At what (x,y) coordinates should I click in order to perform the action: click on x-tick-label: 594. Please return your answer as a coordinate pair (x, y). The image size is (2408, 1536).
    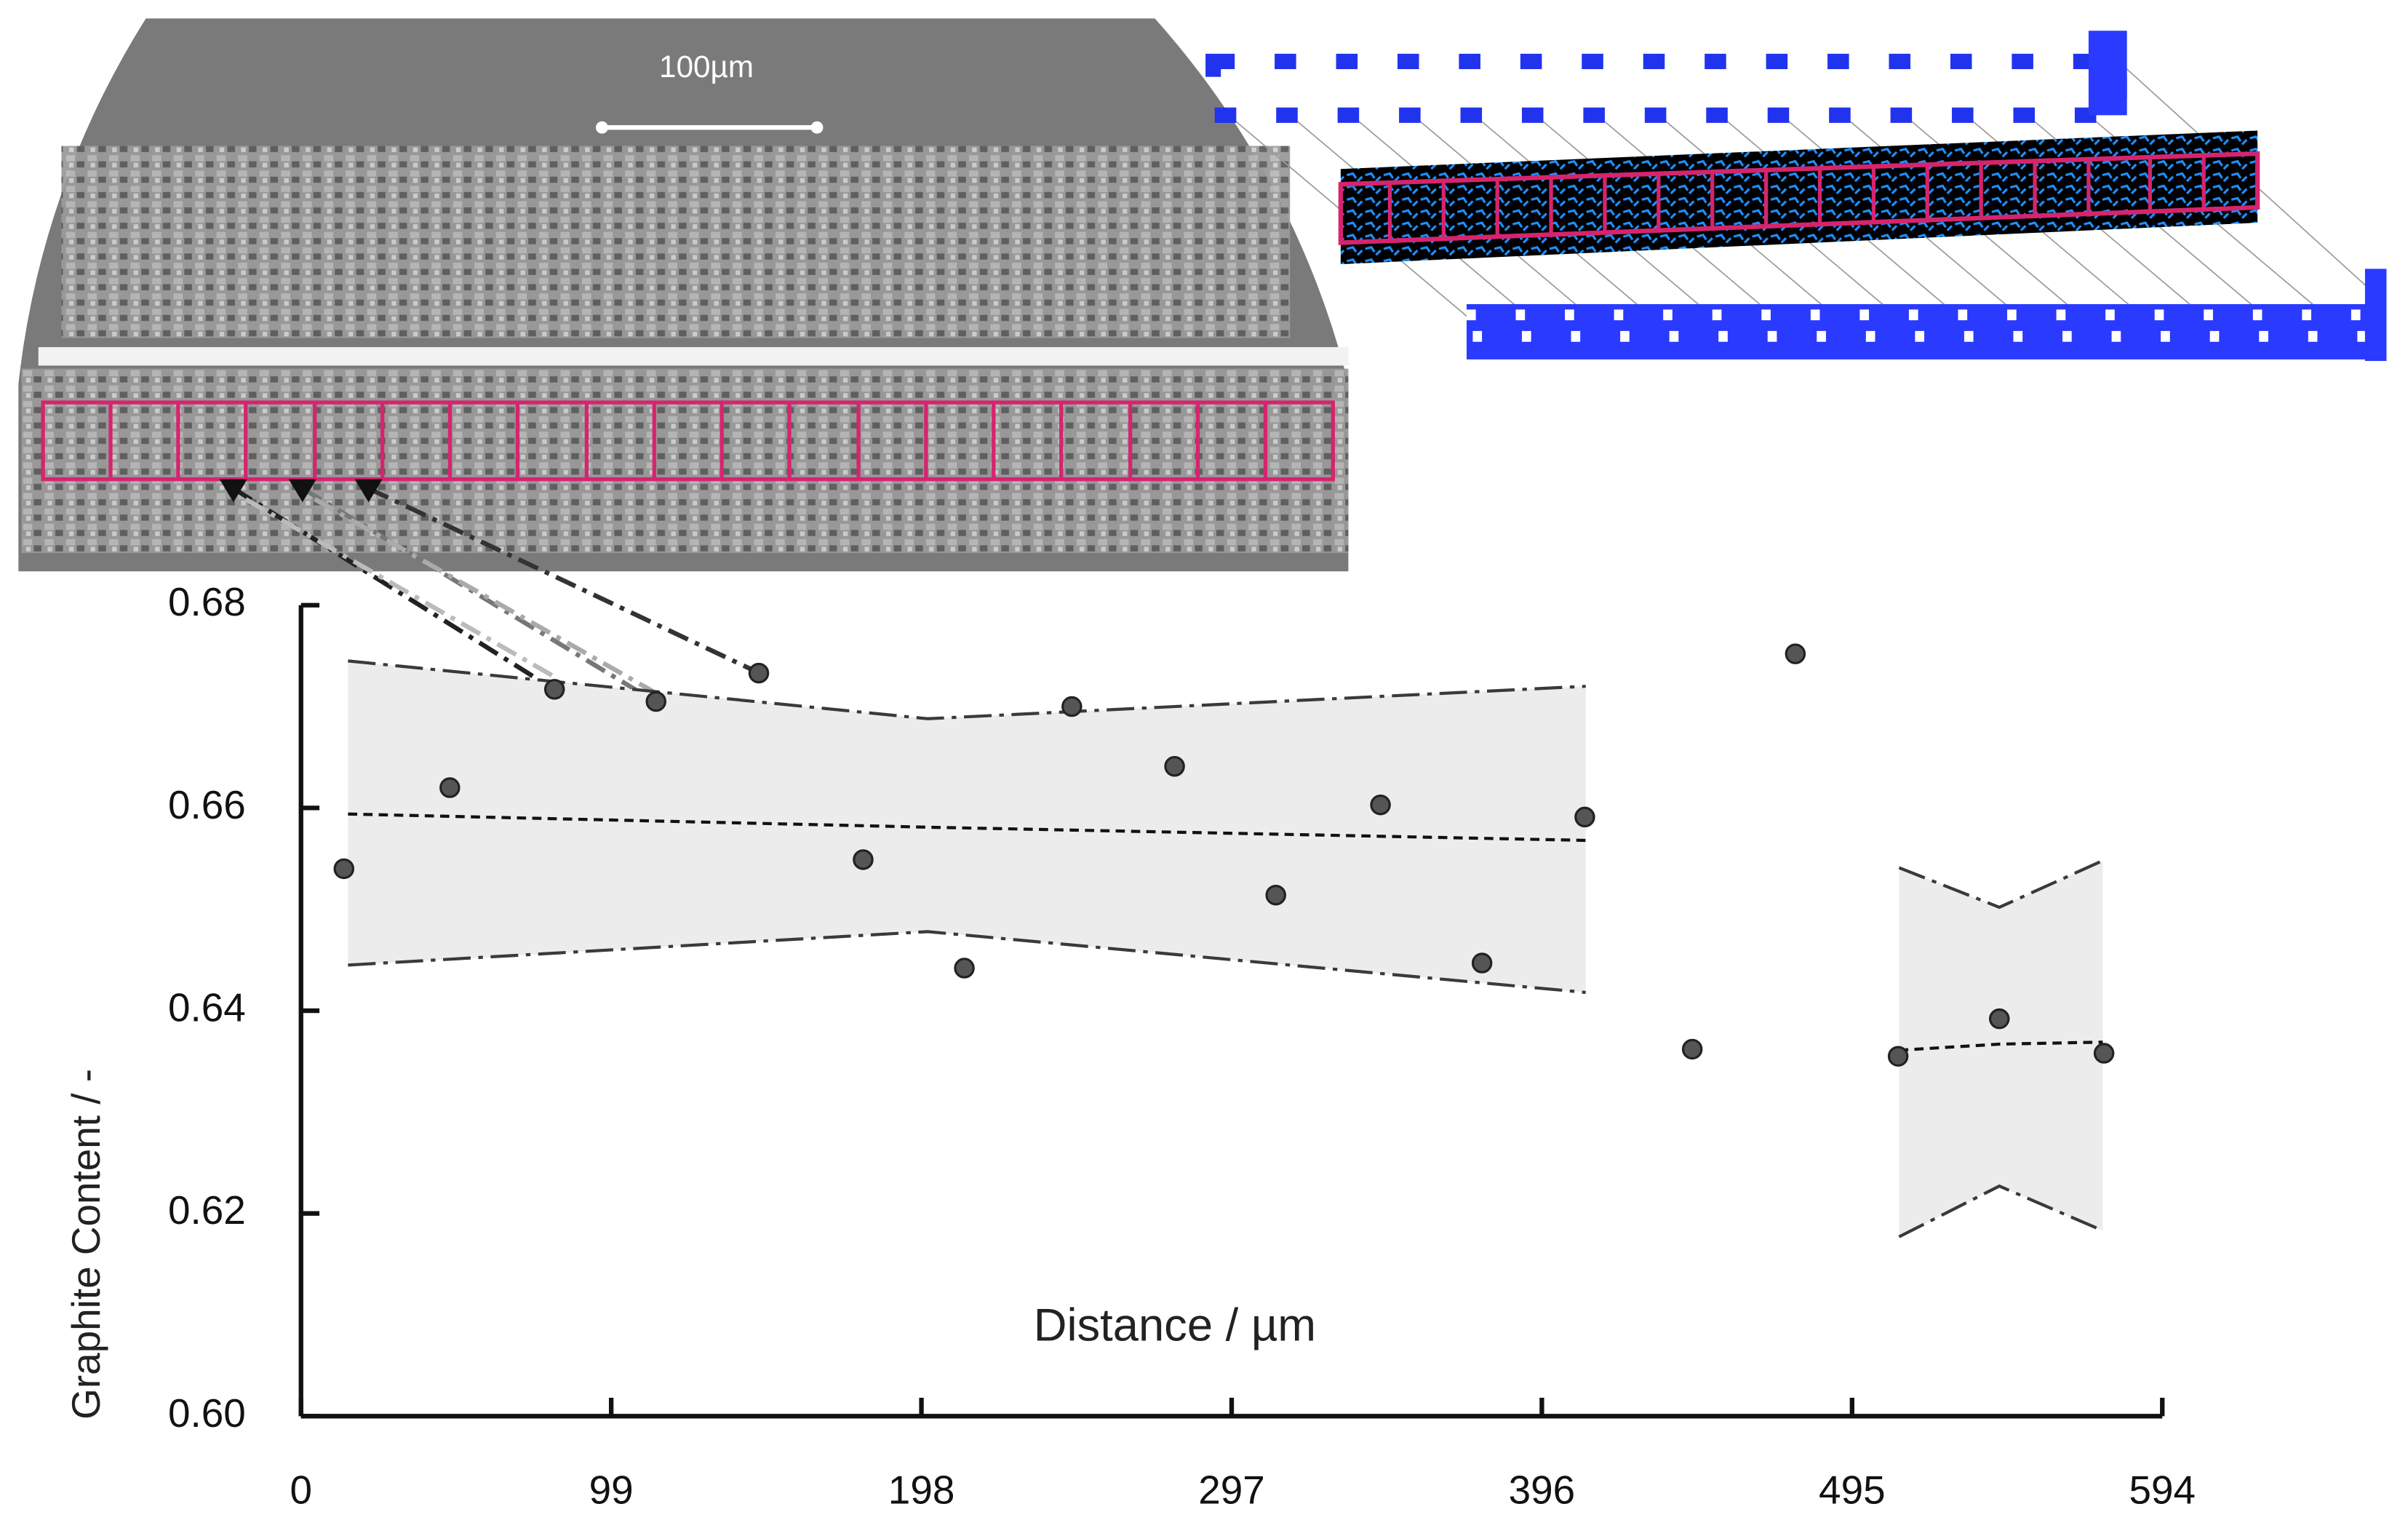
    Looking at the image, I should click on (2162, 1489).